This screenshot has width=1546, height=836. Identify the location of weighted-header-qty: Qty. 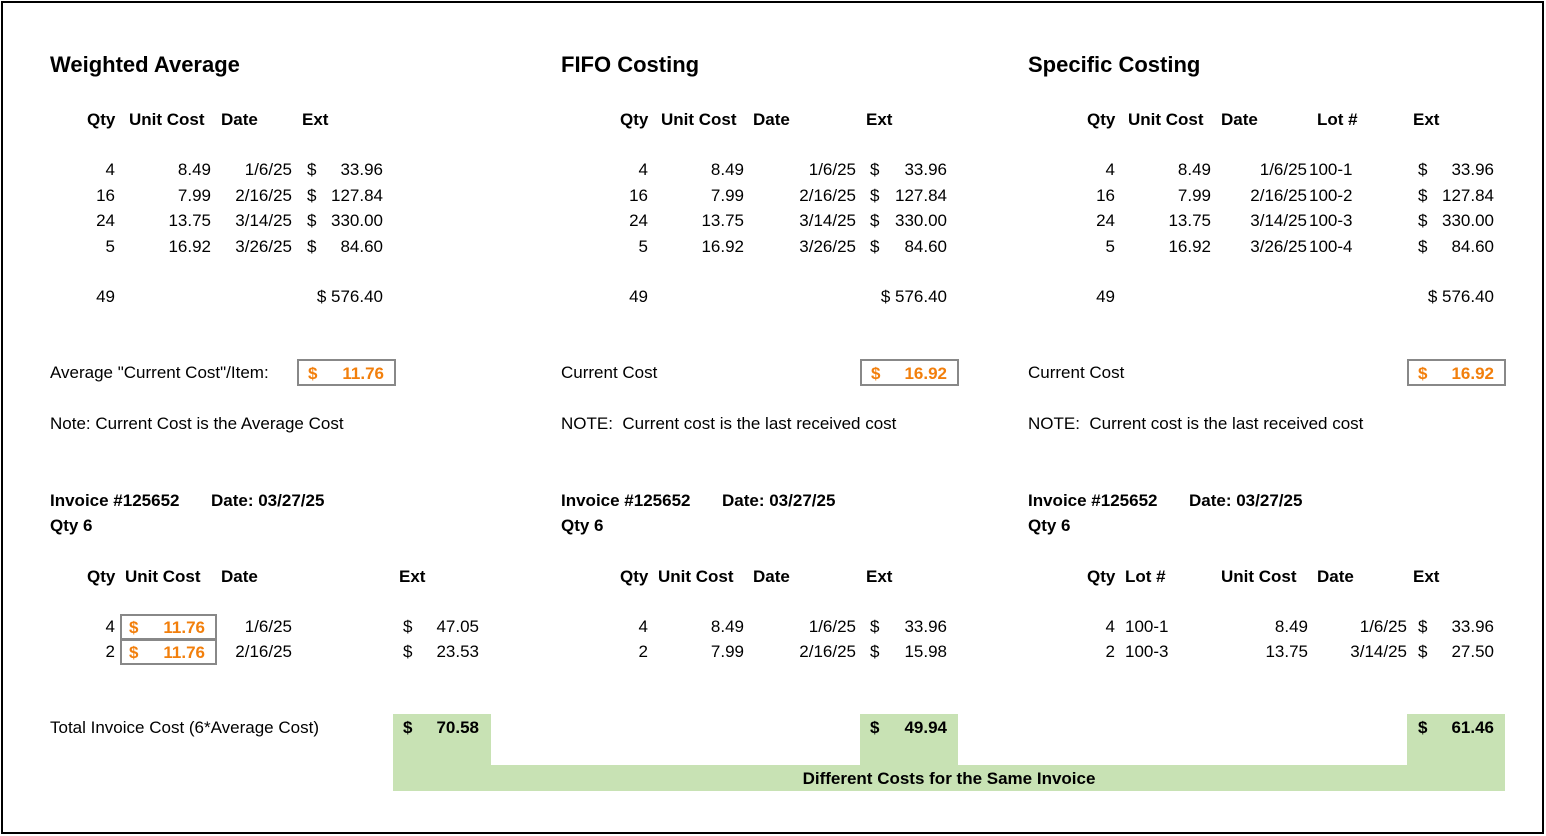
(101, 119).